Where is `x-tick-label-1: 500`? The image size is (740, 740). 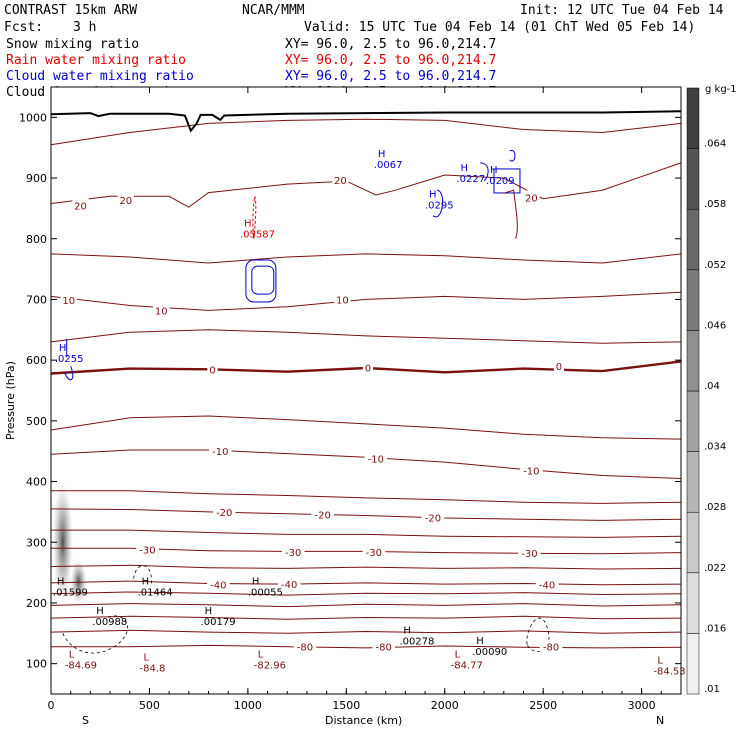
x-tick-label-1: 500 is located at coordinates (149, 705).